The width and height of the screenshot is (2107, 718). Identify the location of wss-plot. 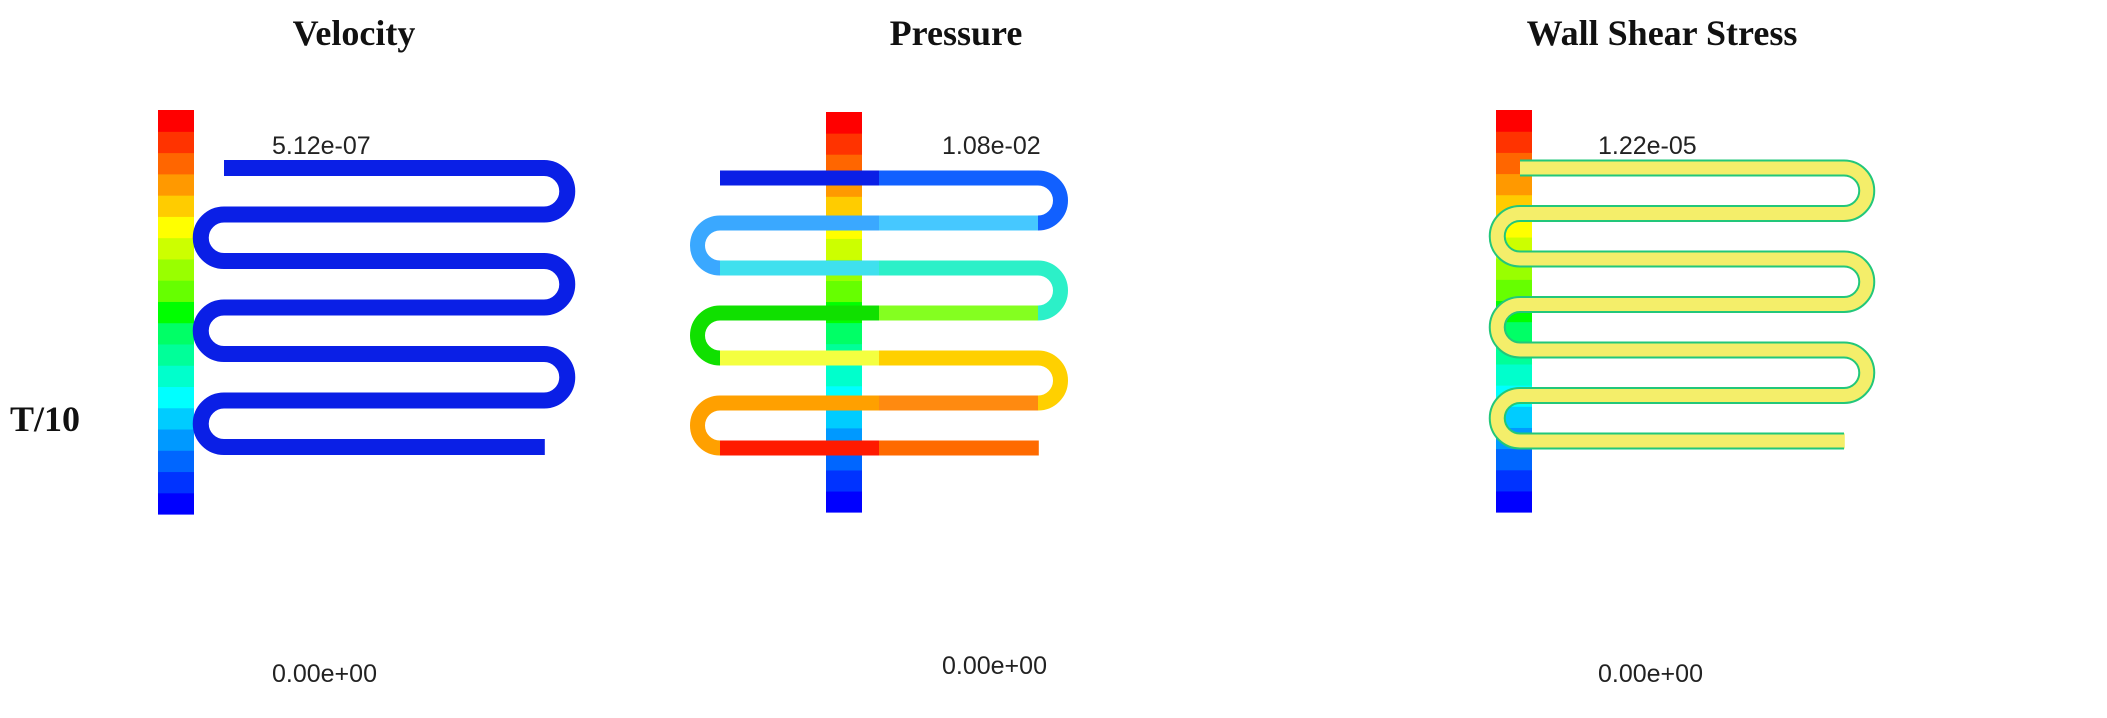
(1682, 311).